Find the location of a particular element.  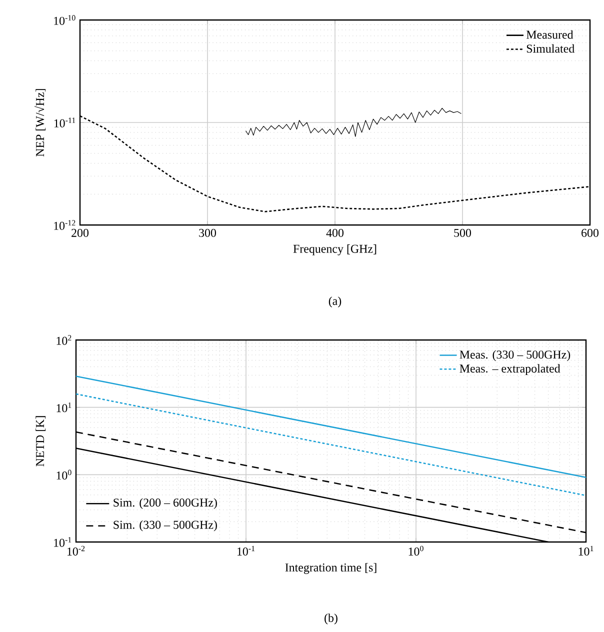

y-tick-label: 10$^{-10}$ is located at coordinates (65, 20).